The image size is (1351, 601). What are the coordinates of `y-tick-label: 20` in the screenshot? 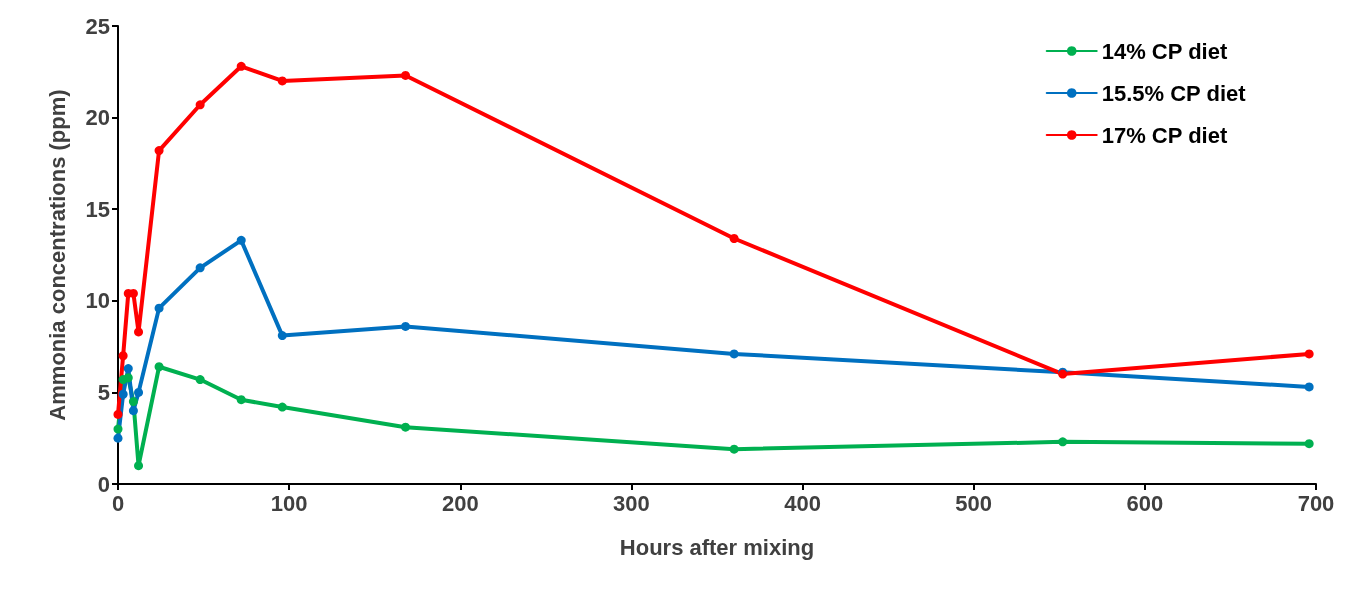 It's located at (97, 118).